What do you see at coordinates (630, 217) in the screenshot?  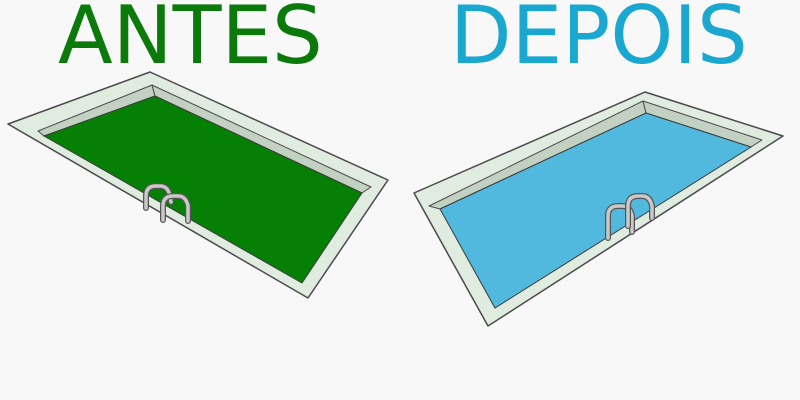 I see `after-pool-ladder` at bounding box center [630, 217].